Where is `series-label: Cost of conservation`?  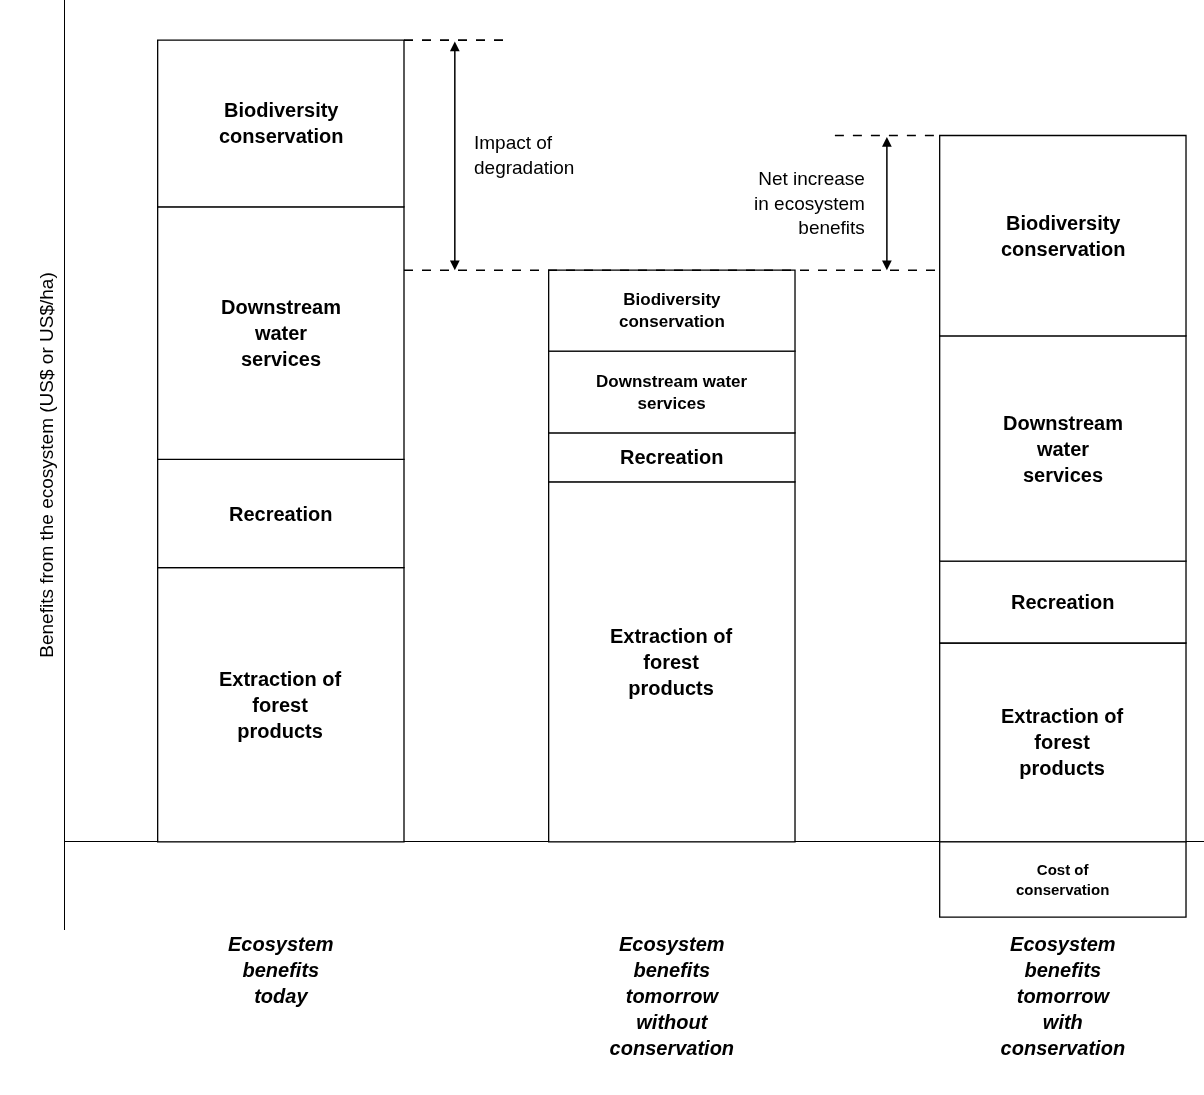 series-label: Cost of conservation is located at coordinates (1063, 879).